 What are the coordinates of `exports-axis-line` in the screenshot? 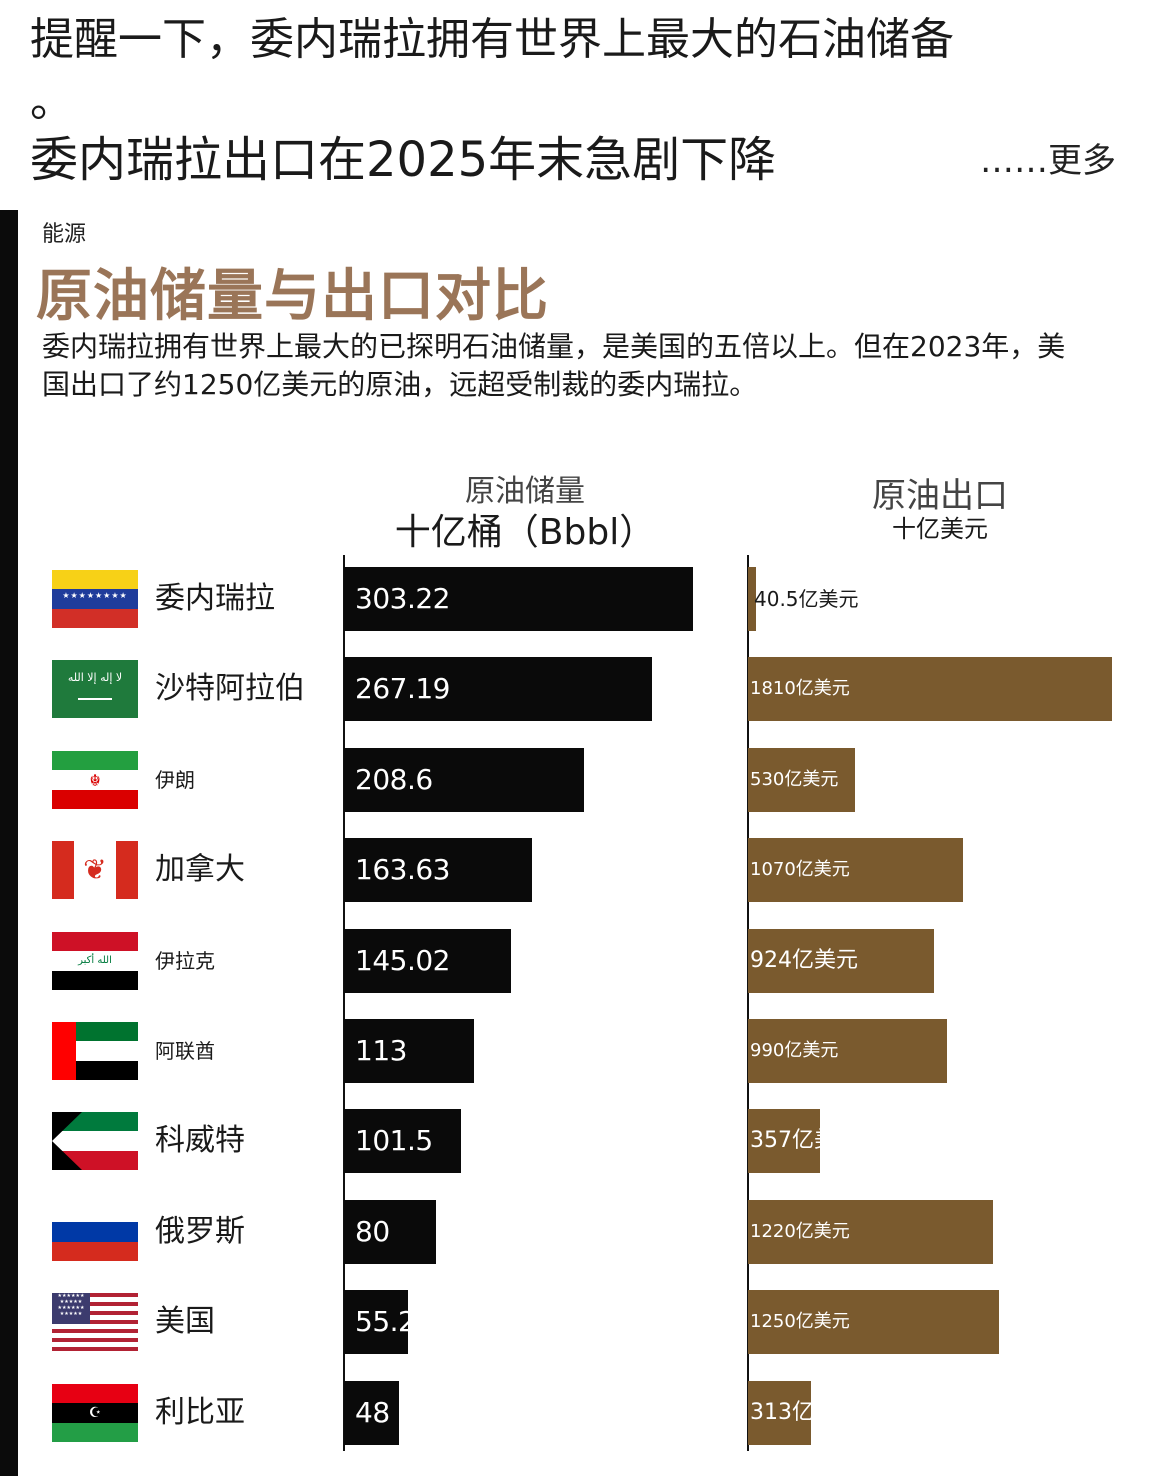 It's located at (748, 1003).